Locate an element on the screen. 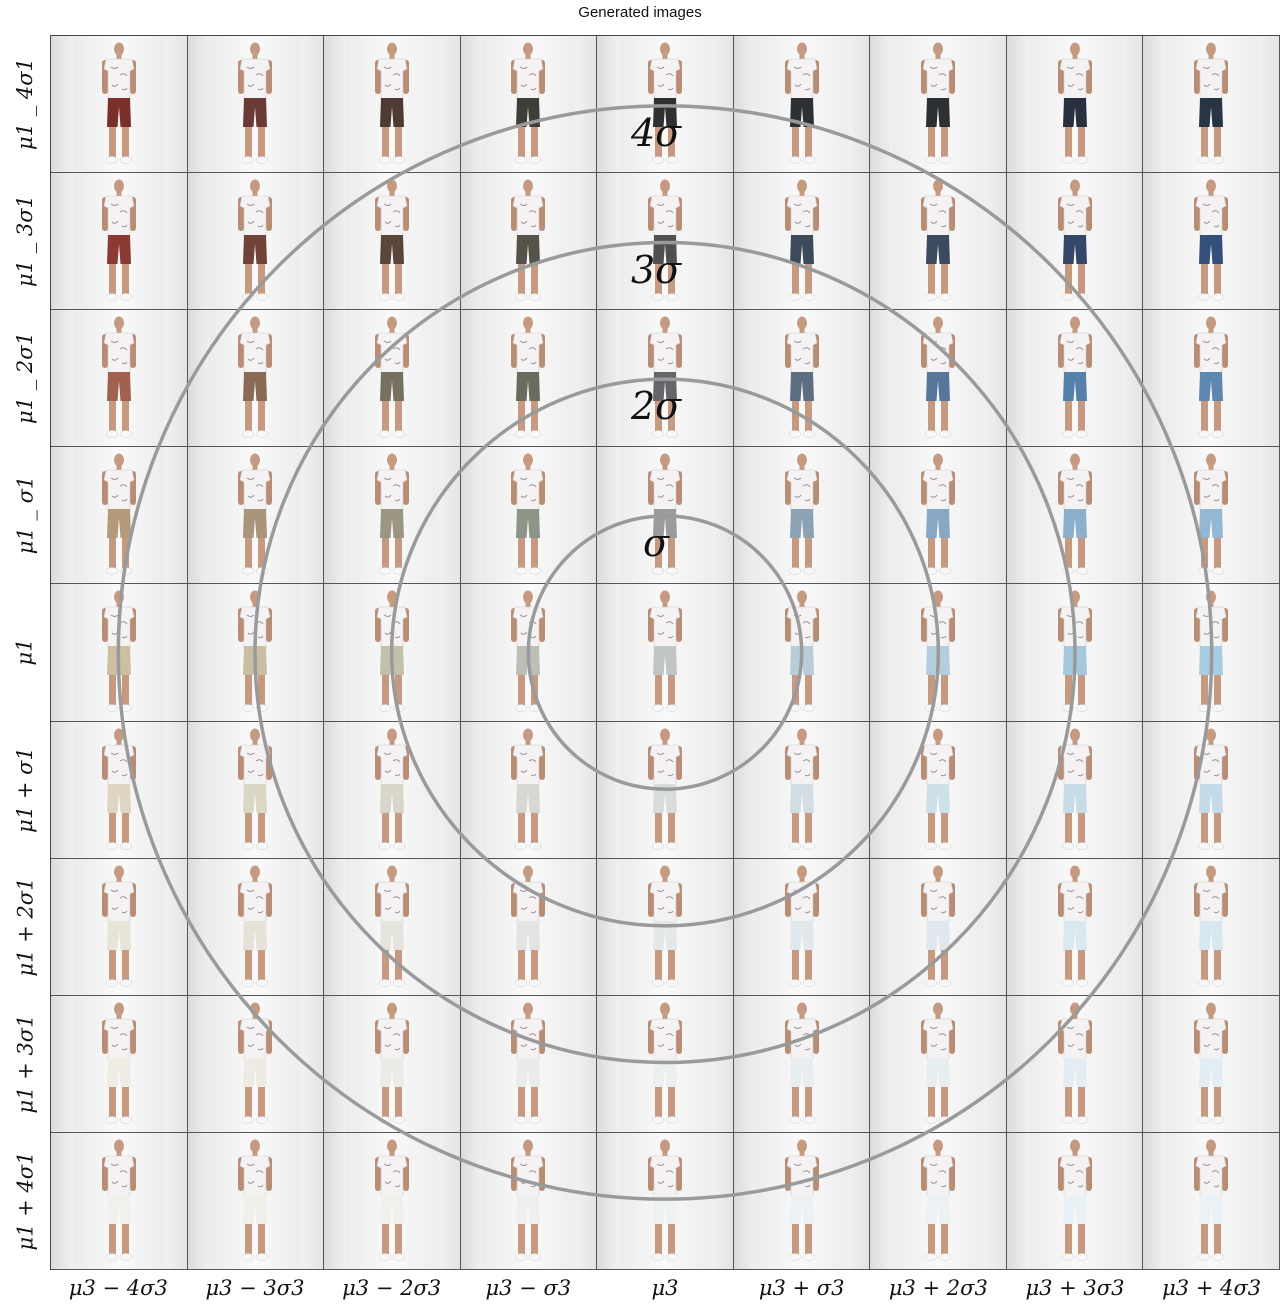 This screenshot has height=1315, width=1280. ring-label-3: 3σ is located at coordinates (656, 269).